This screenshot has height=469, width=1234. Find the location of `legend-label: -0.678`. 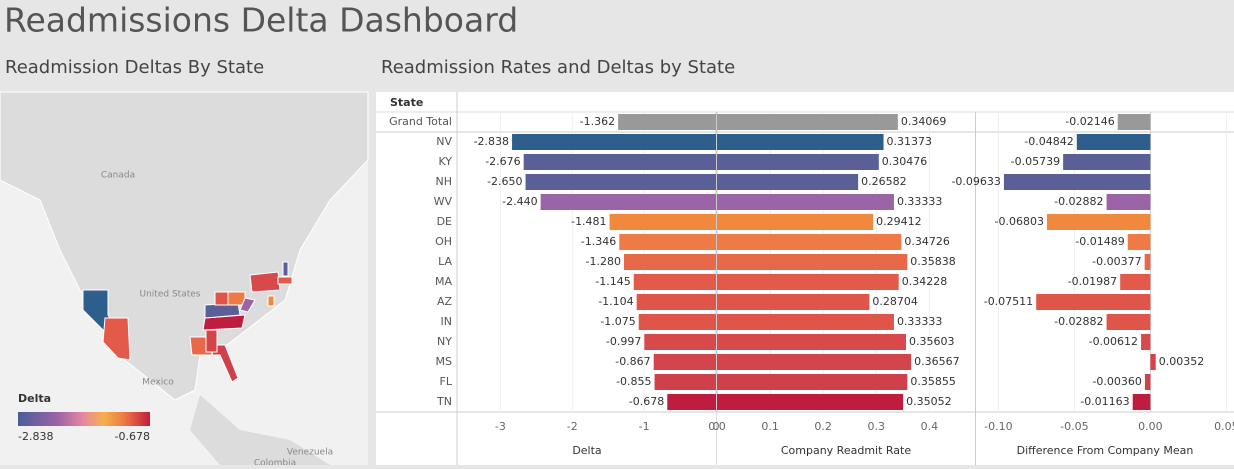

legend-label: -0.678 is located at coordinates (132, 436).